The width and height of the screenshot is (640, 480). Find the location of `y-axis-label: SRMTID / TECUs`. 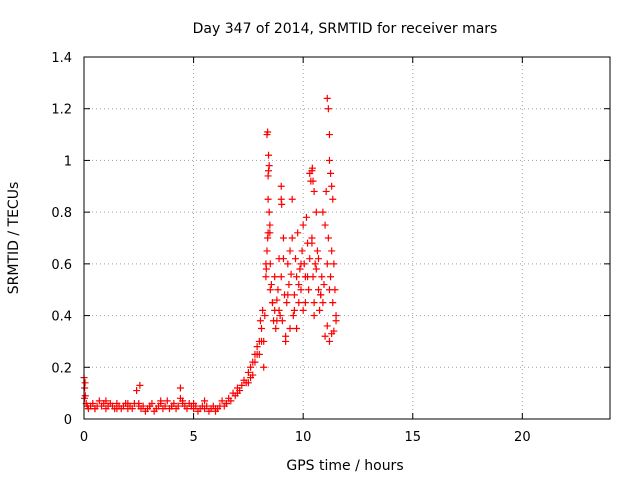

y-axis-label: SRMTID / TECUs is located at coordinates (14, 238).